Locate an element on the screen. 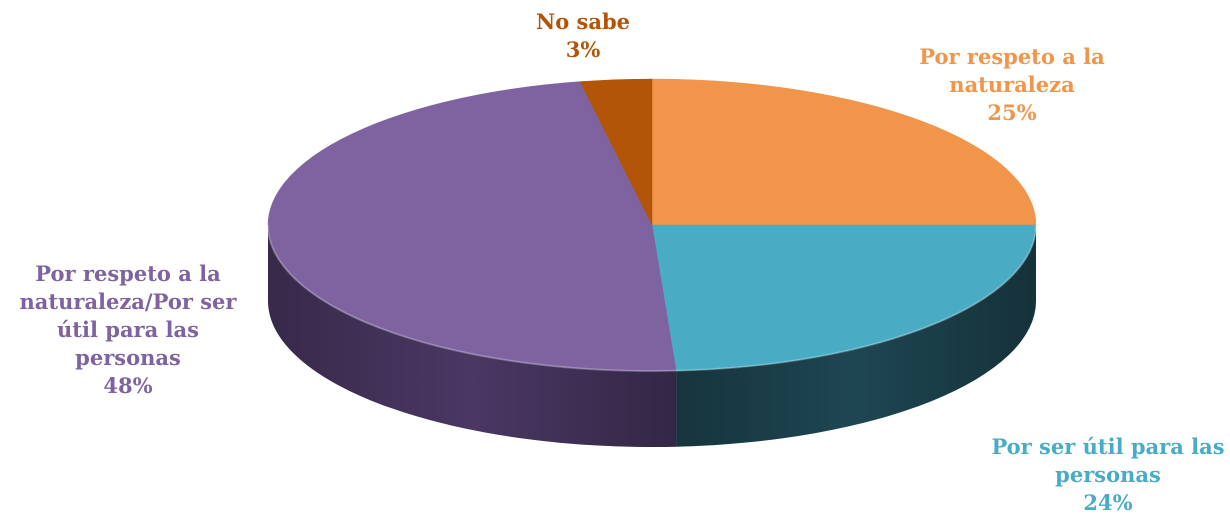 The height and width of the screenshot is (523, 1230). pie-label-line: útil para las is located at coordinates (128, 329).